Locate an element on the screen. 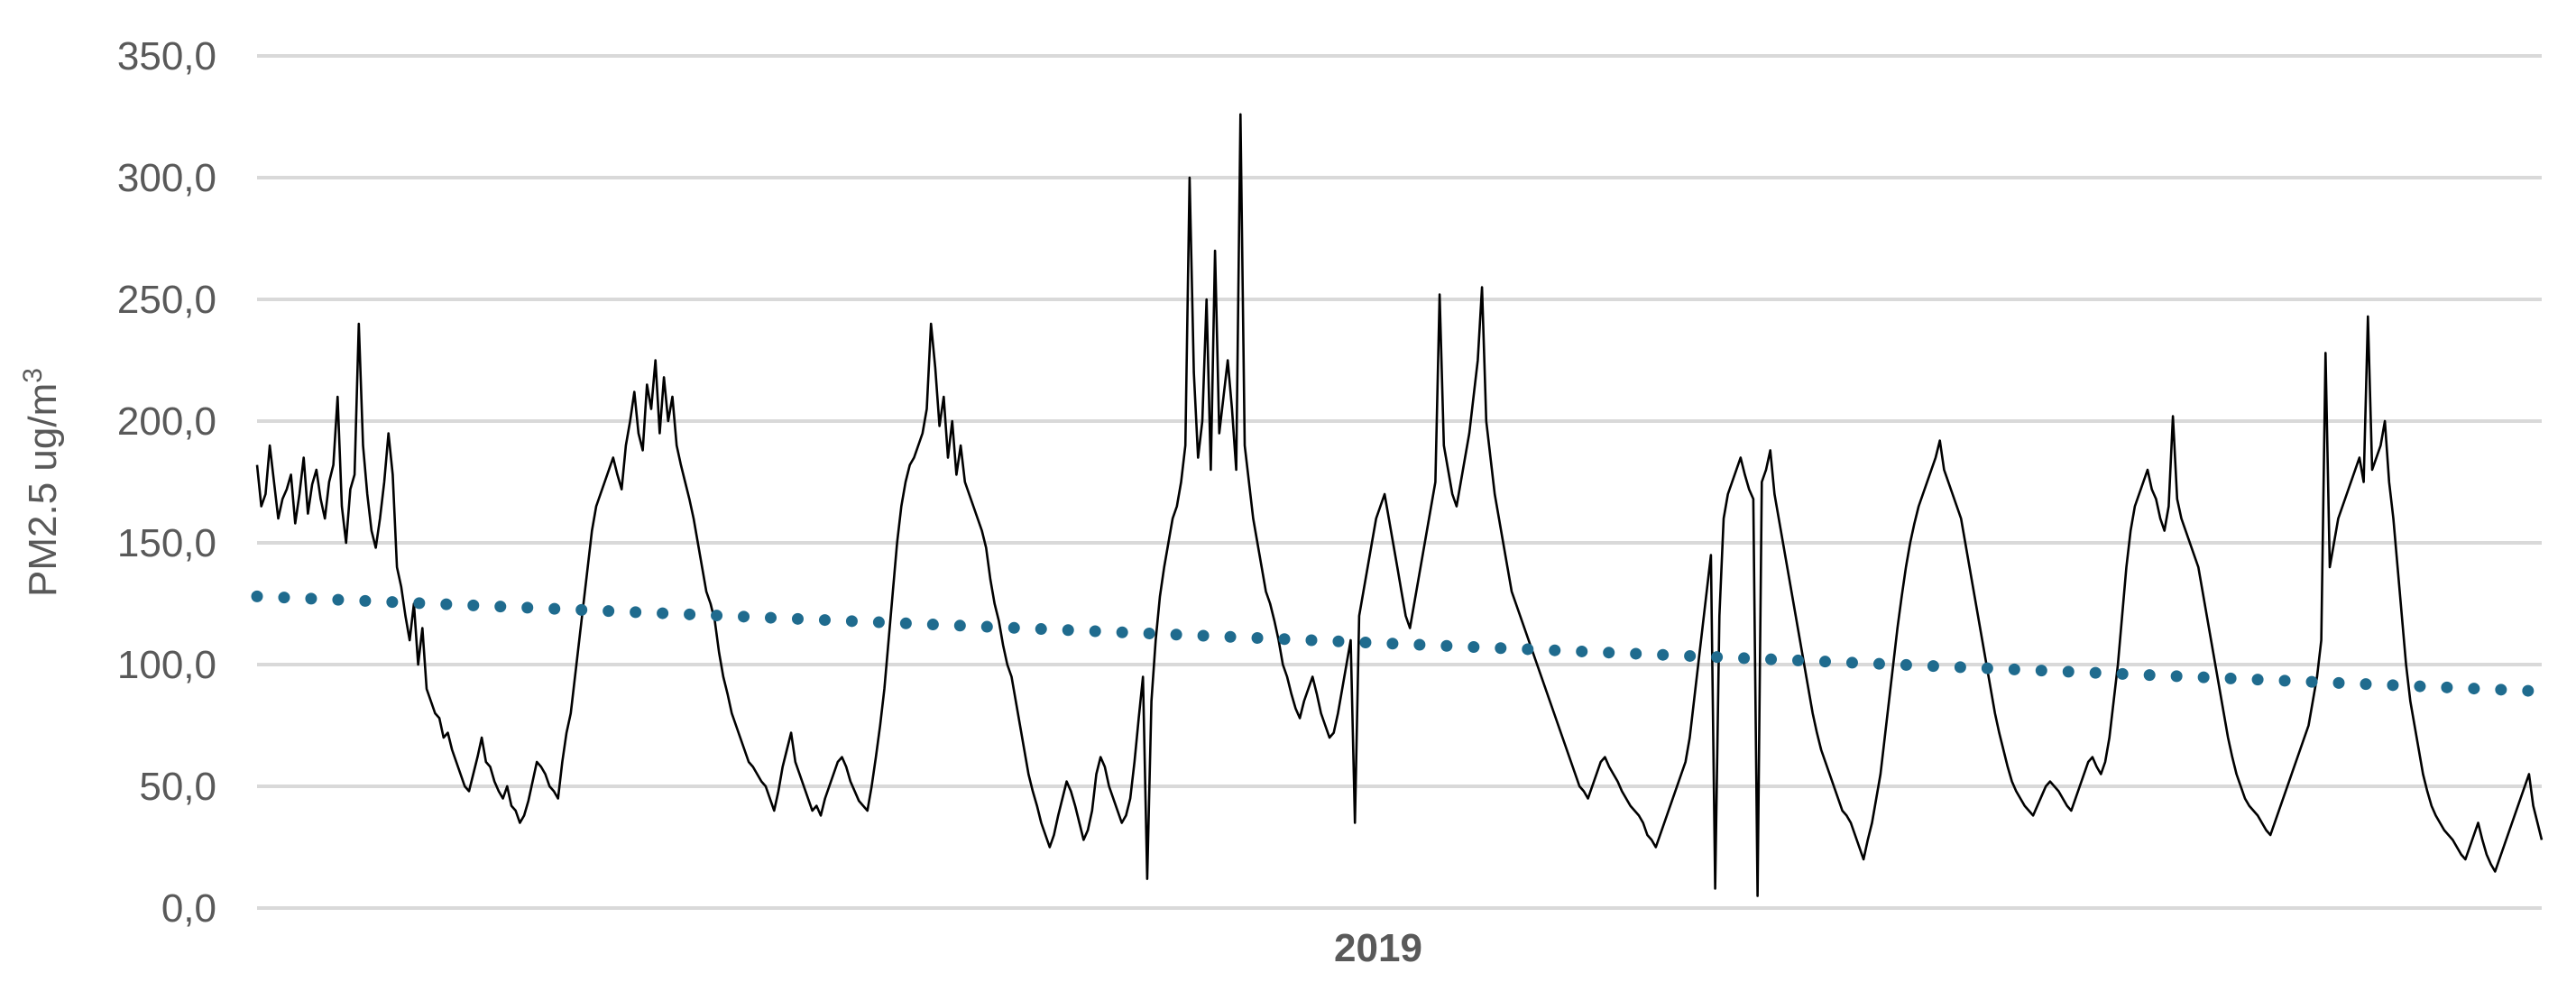  y-axis-title: PM2.5 ug/m3 is located at coordinates (41, 482).